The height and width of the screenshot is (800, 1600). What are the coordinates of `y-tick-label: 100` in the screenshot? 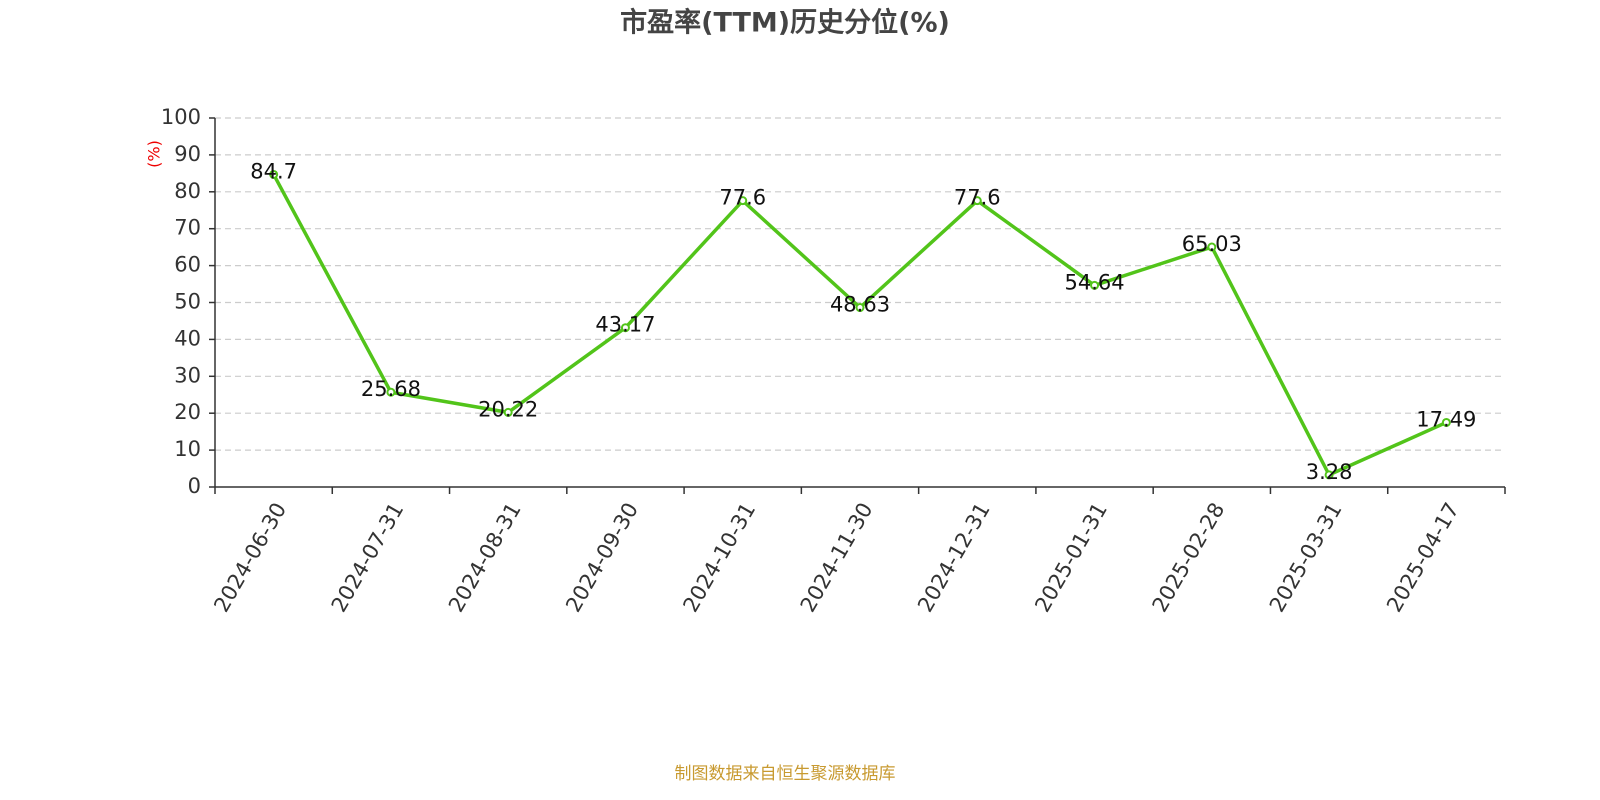 It's located at (181, 117).